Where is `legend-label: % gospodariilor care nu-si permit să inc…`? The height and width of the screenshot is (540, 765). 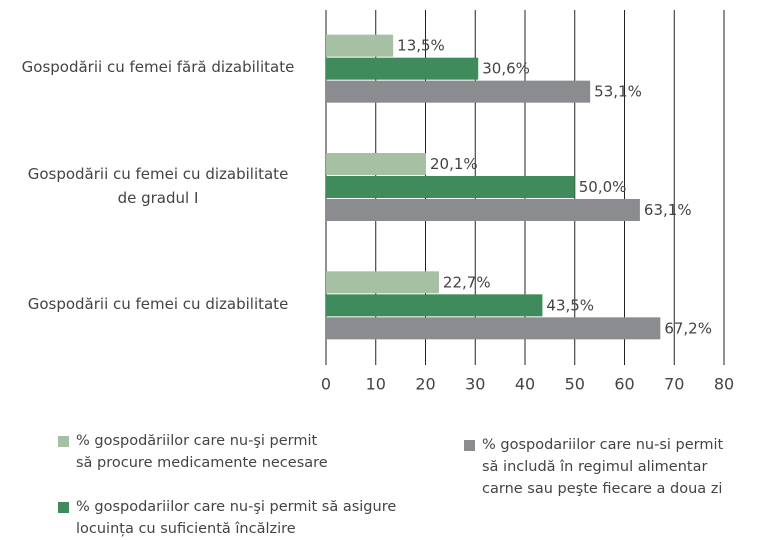
legend-label: % gospodariilor care nu-si permit să inc… is located at coordinates (603, 467).